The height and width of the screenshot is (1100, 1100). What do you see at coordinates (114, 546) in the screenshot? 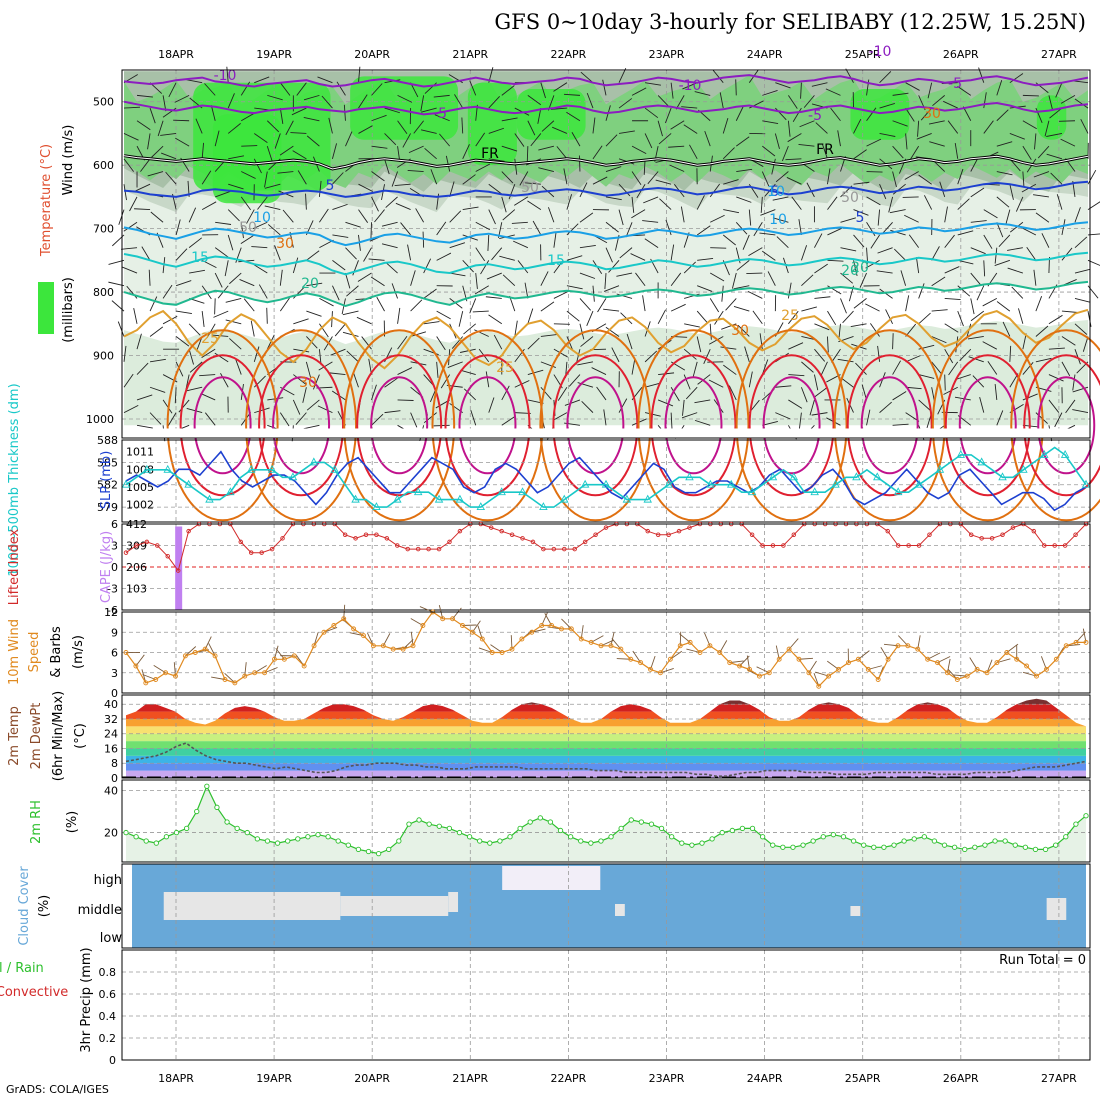
I see `li-tick-label: 3` at bounding box center [114, 546].